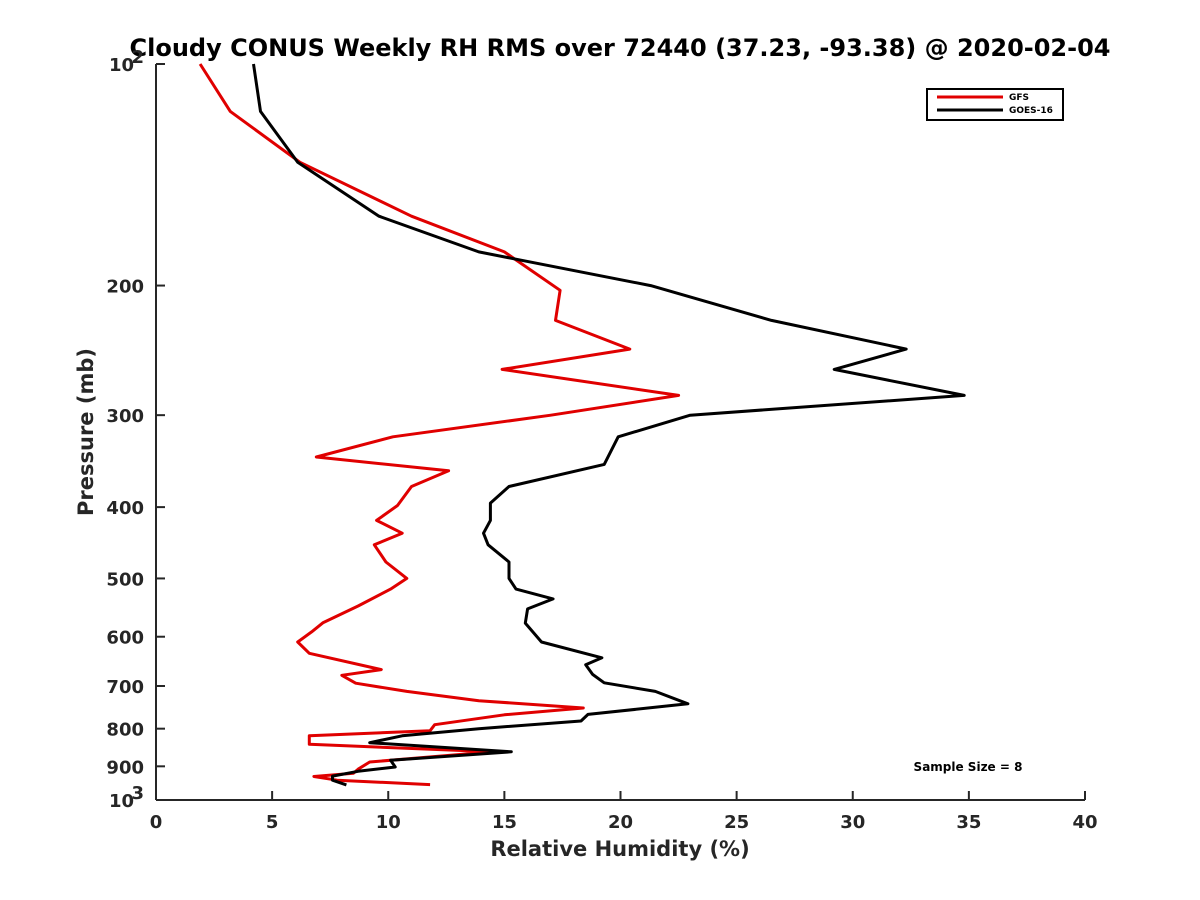  What do you see at coordinates (1031, 111) in the screenshot?
I see `legend-label-1: GOES-16` at bounding box center [1031, 111].